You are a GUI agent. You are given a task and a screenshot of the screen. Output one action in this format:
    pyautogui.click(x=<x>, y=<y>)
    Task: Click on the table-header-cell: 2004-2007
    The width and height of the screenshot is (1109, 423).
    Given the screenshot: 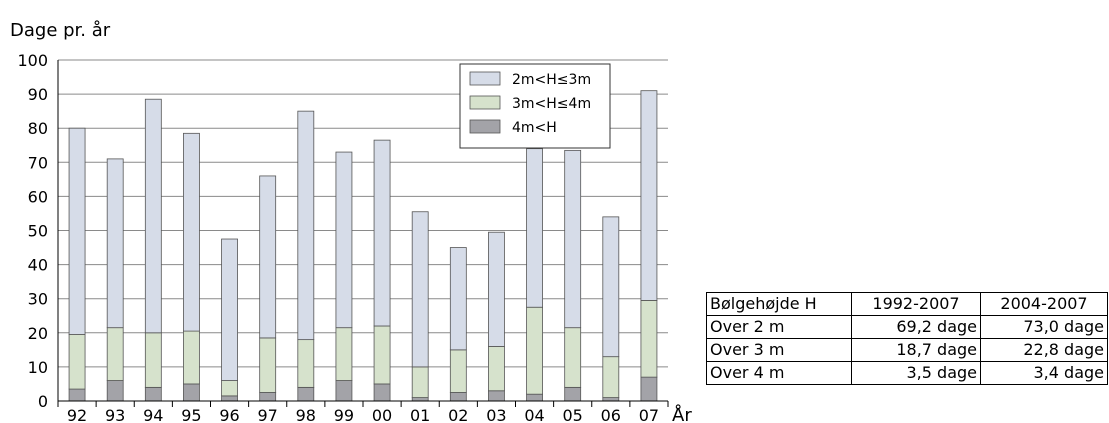 What is the action you would take?
    pyautogui.click(x=1044, y=304)
    